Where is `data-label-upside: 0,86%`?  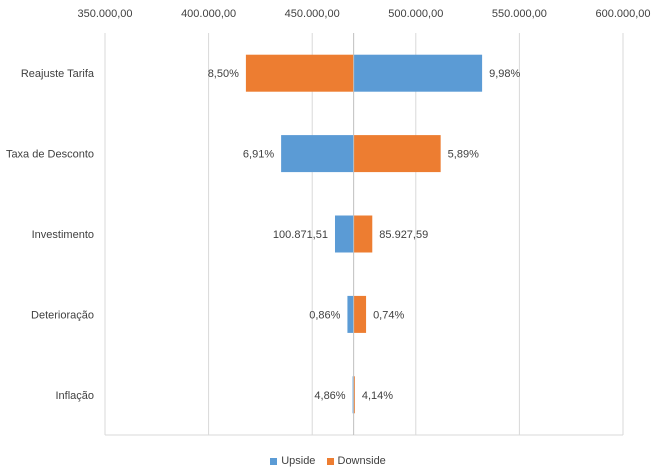
data-label-upside: 0,86% is located at coordinates (324, 315).